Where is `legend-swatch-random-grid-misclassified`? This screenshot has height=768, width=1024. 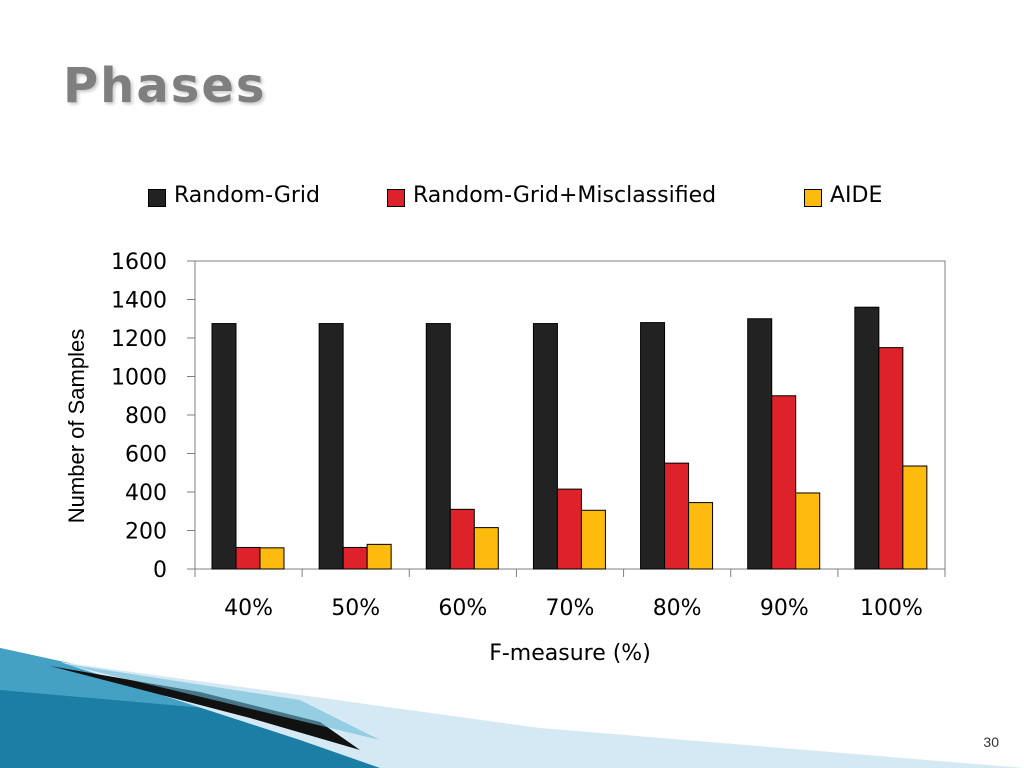 legend-swatch-random-grid-misclassified is located at coordinates (396, 198).